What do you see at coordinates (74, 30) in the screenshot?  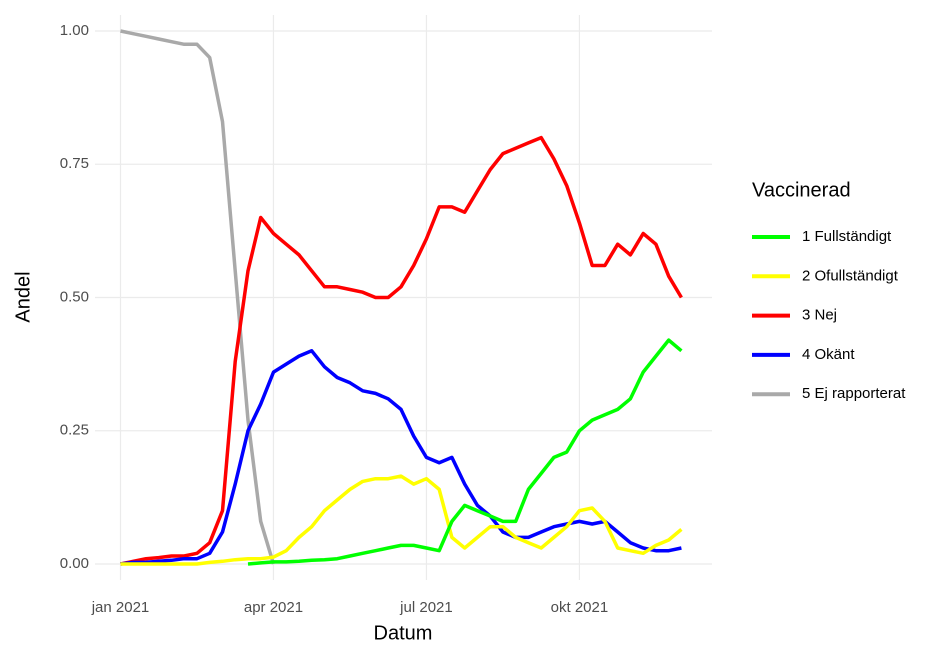 I see `y-tick-label: 1.00` at bounding box center [74, 30].